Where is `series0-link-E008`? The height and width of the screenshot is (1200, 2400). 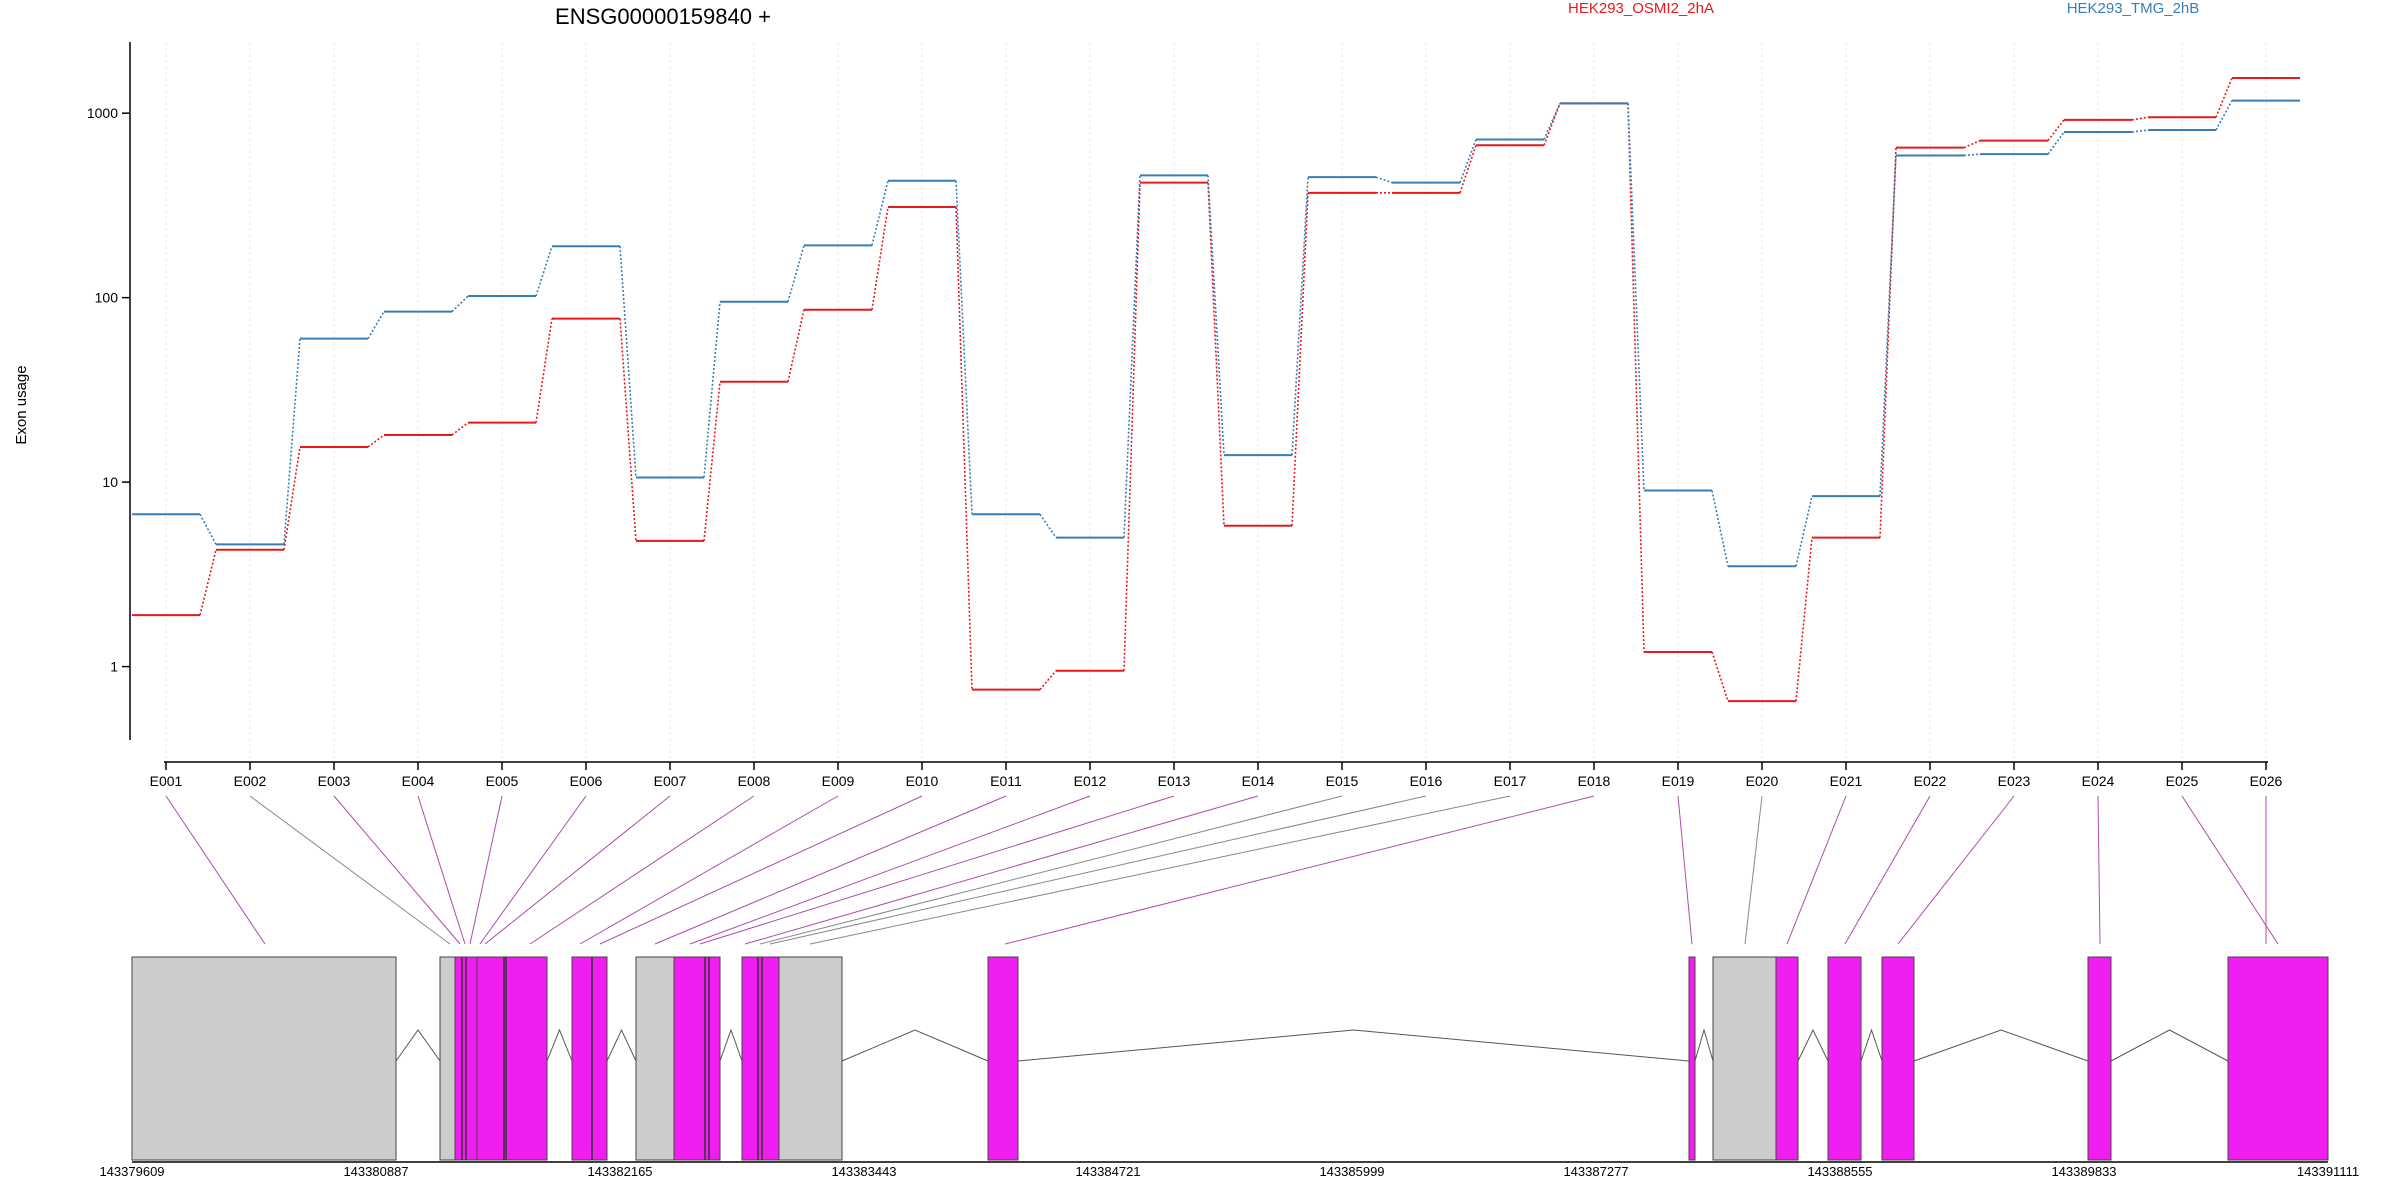
series0-link-E008 is located at coordinates (796, 345).